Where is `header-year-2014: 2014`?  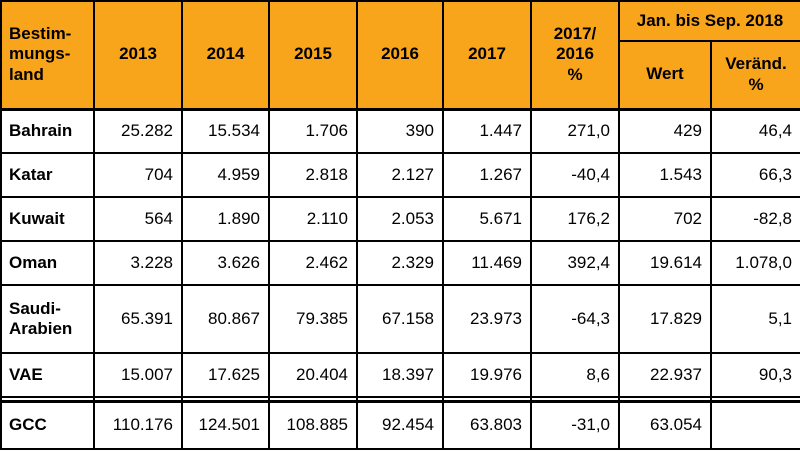 header-year-2014: 2014 is located at coordinates (225, 55).